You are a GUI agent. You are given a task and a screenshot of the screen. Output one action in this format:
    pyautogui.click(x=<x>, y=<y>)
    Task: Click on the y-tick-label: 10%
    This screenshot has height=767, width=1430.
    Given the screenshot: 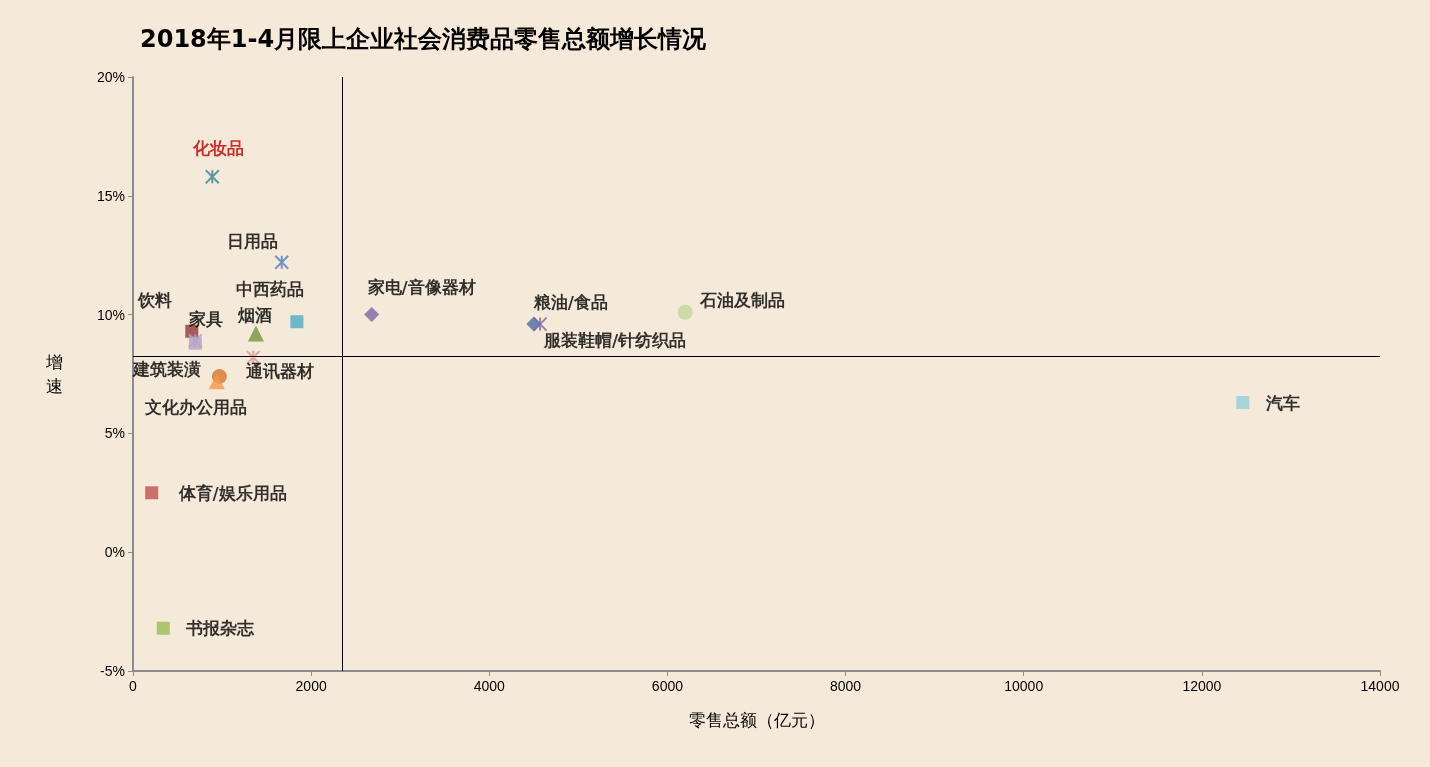 What is the action you would take?
    pyautogui.click(x=110, y=314)
    